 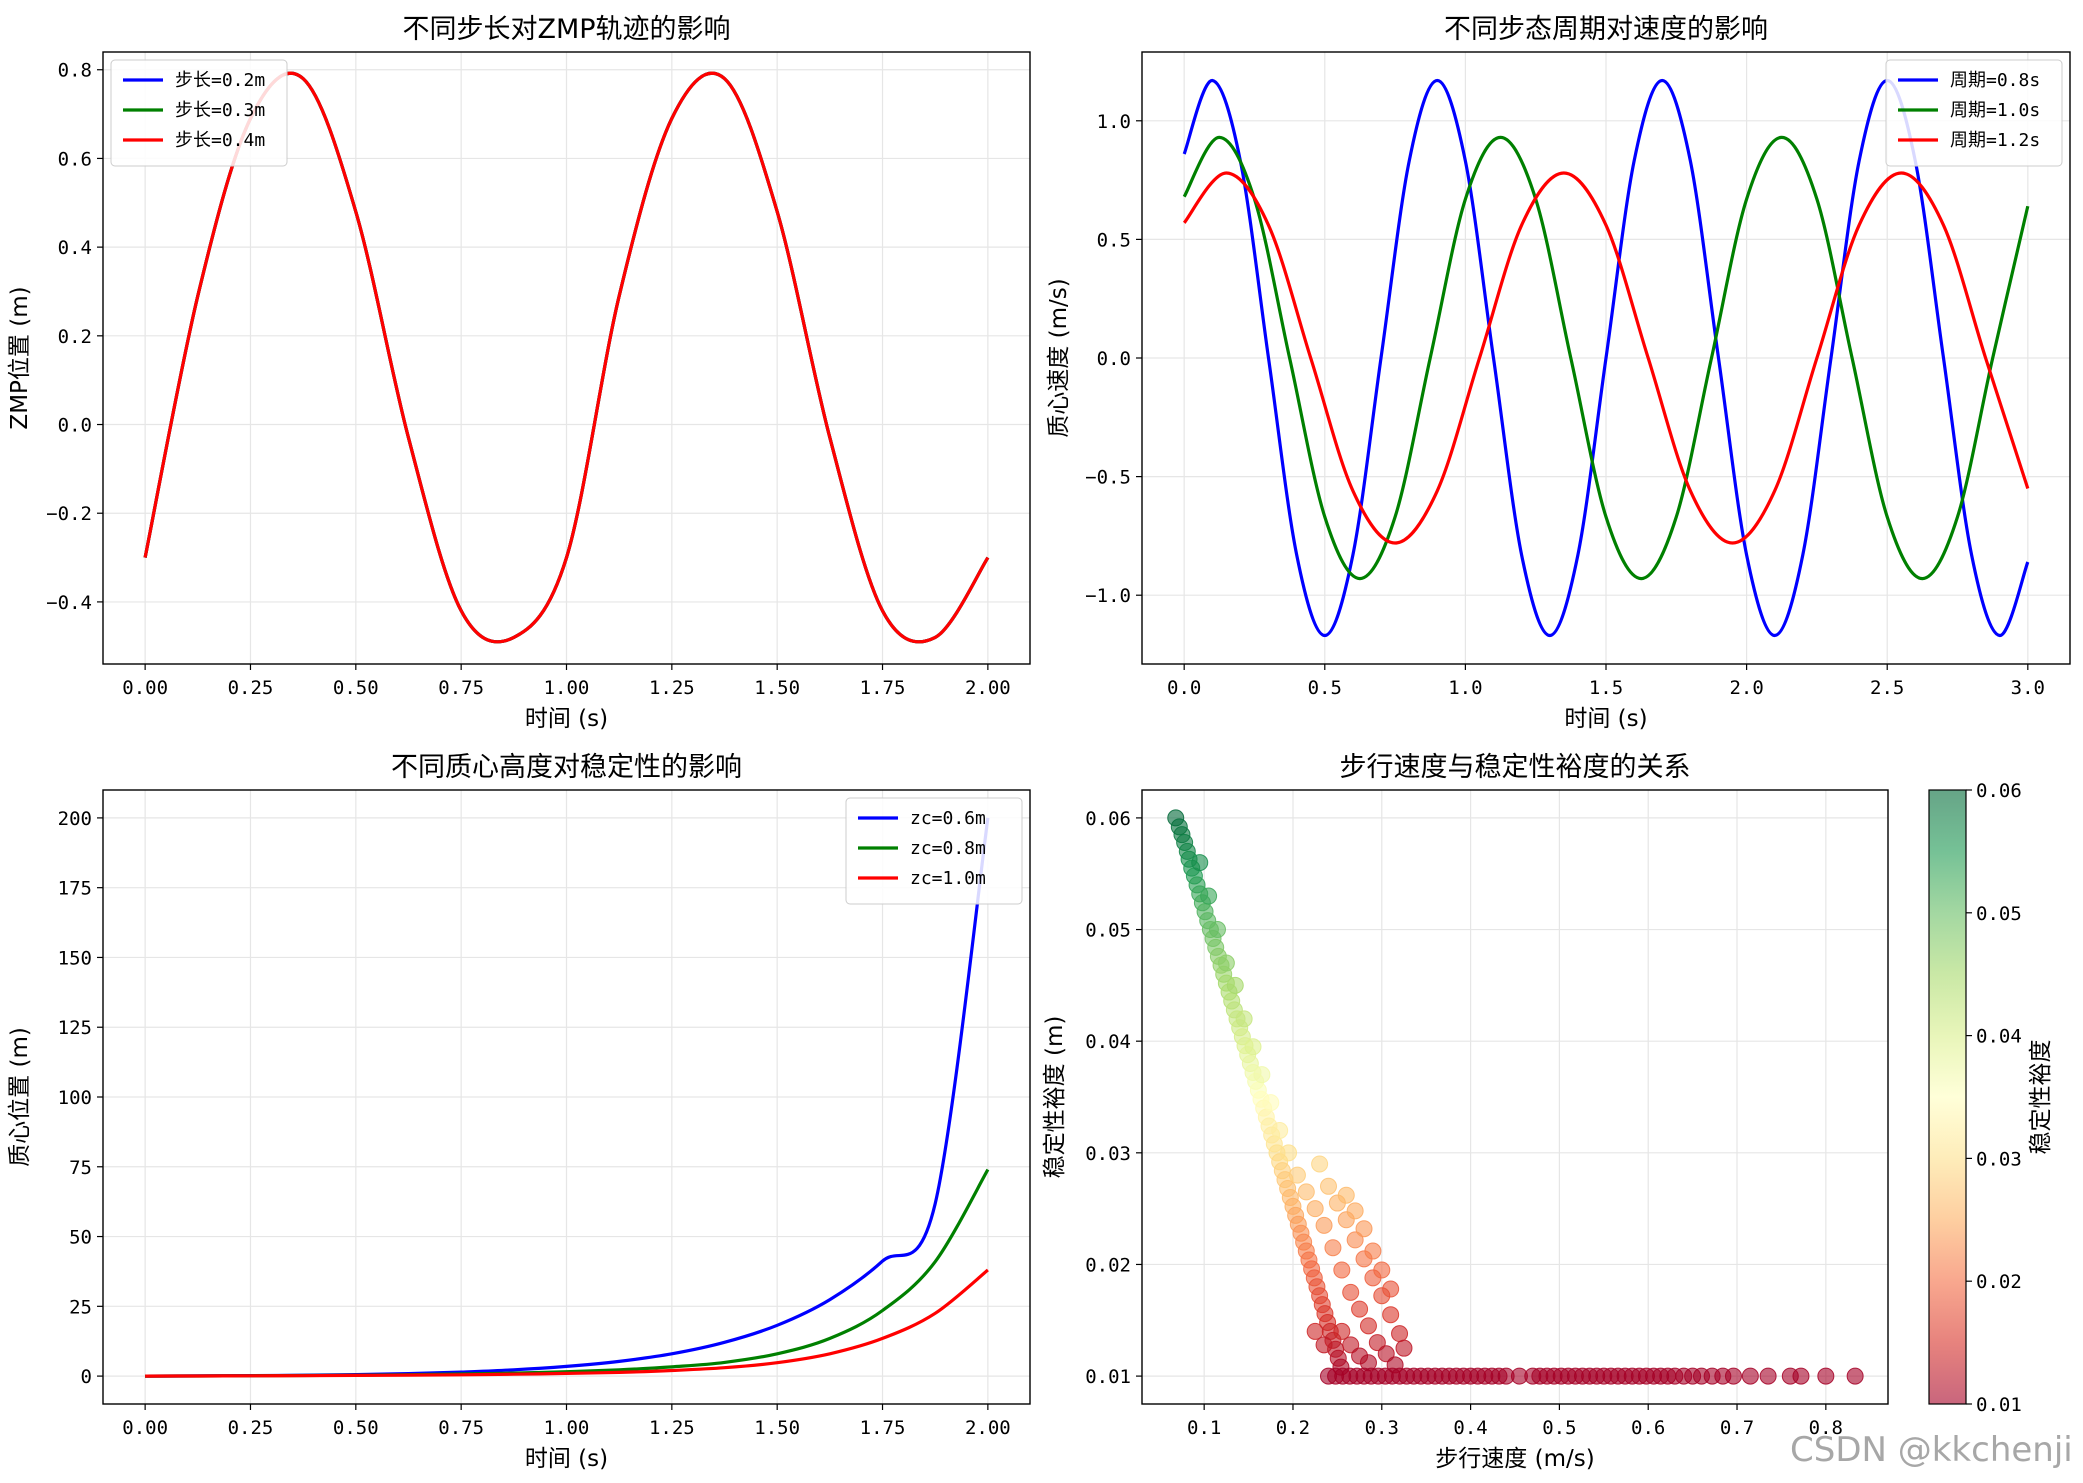 I want to click on y-tick-label: 0.4, so click(x=75, y=248).